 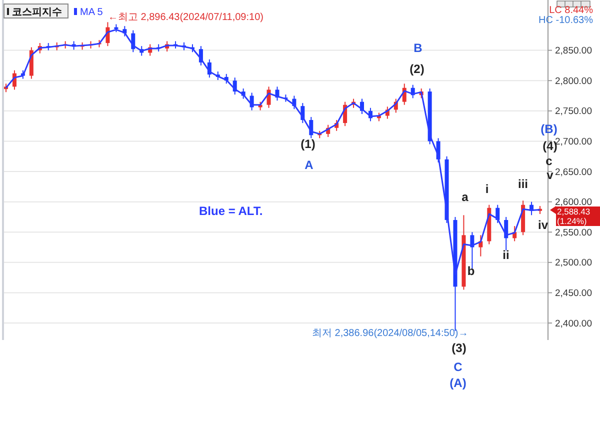 What do you see at coordinates (573, 232) in the screenshot?
I see `y-tick-label: 2,550.00` at bounding box center [573, 232].